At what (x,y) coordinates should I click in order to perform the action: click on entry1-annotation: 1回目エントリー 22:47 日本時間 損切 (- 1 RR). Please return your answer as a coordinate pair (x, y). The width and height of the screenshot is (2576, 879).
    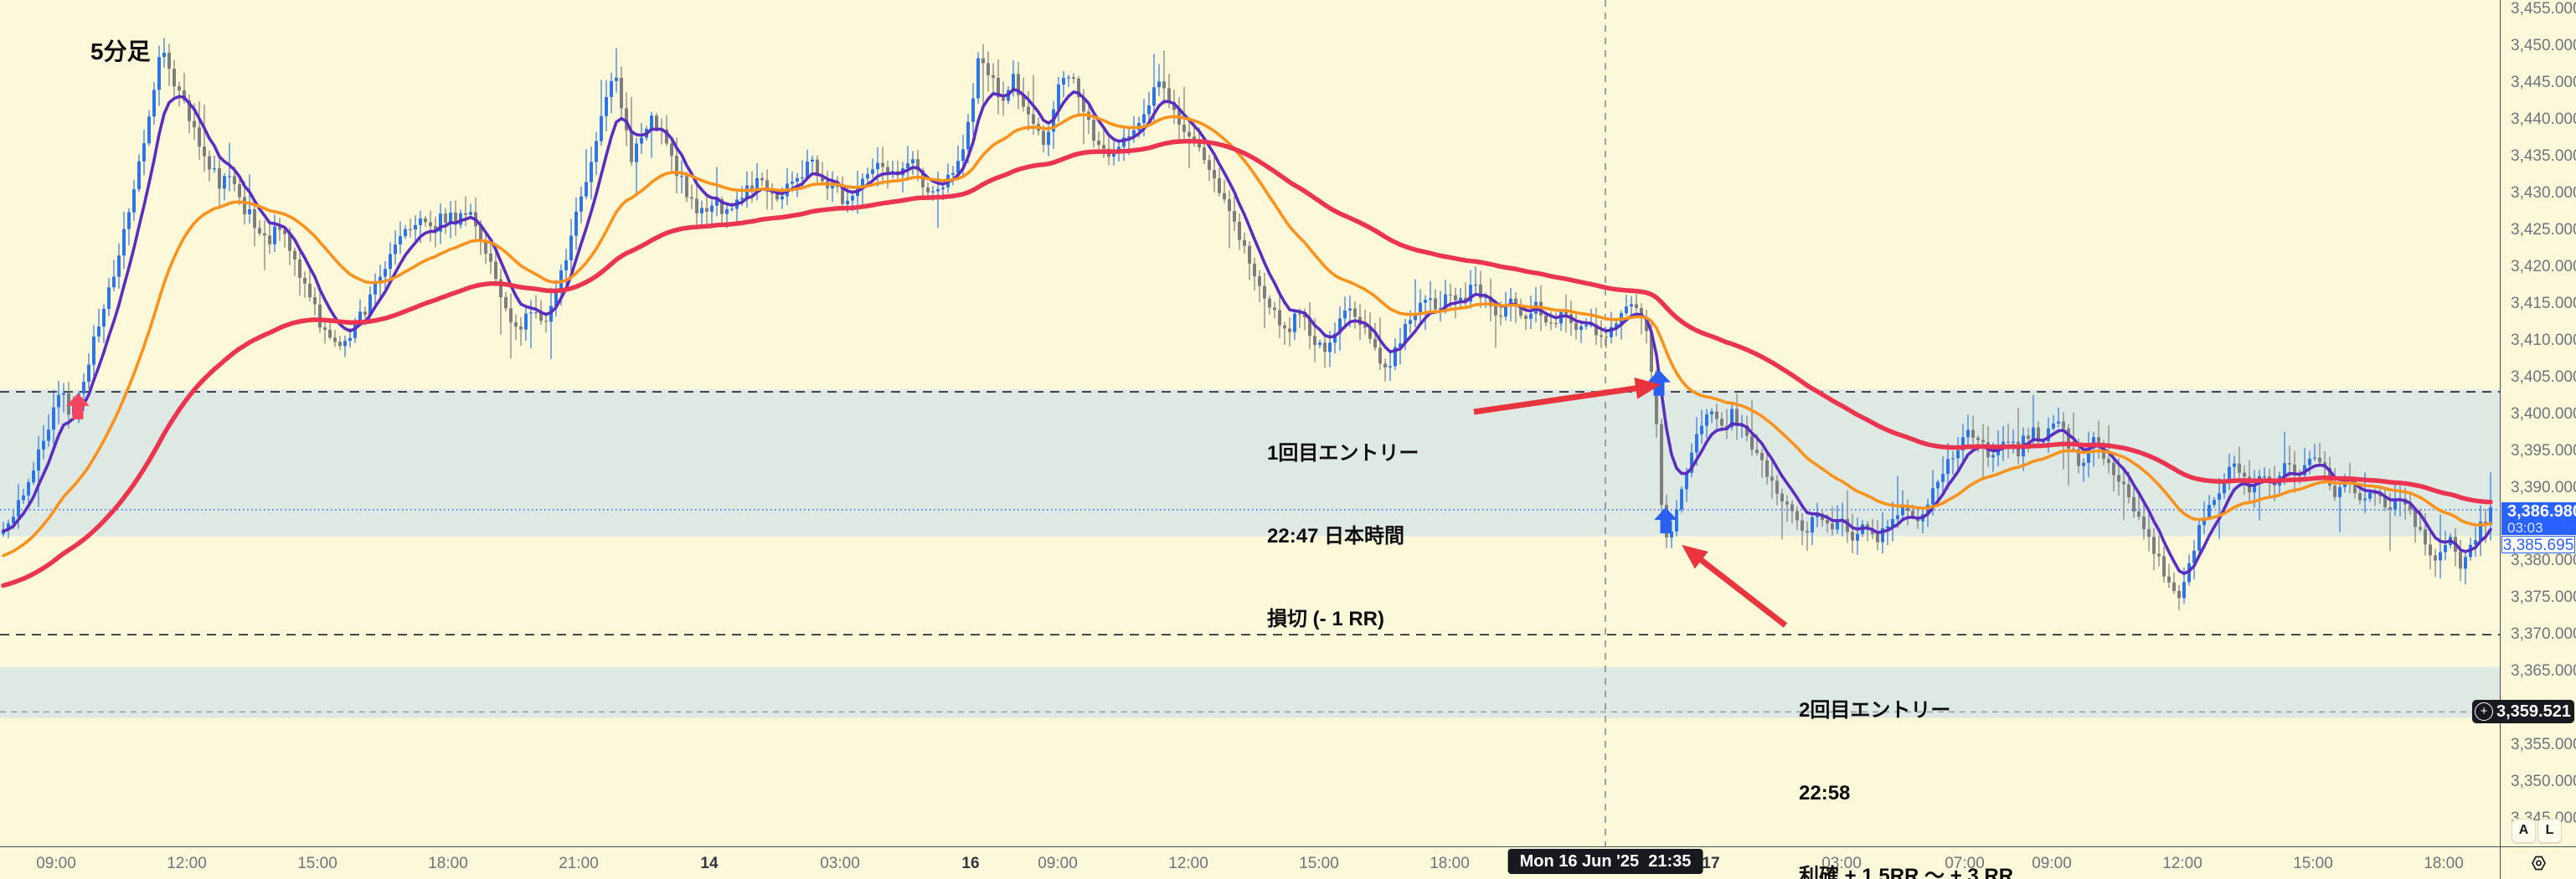
    Looking at the image, I should click on (1343, 536).